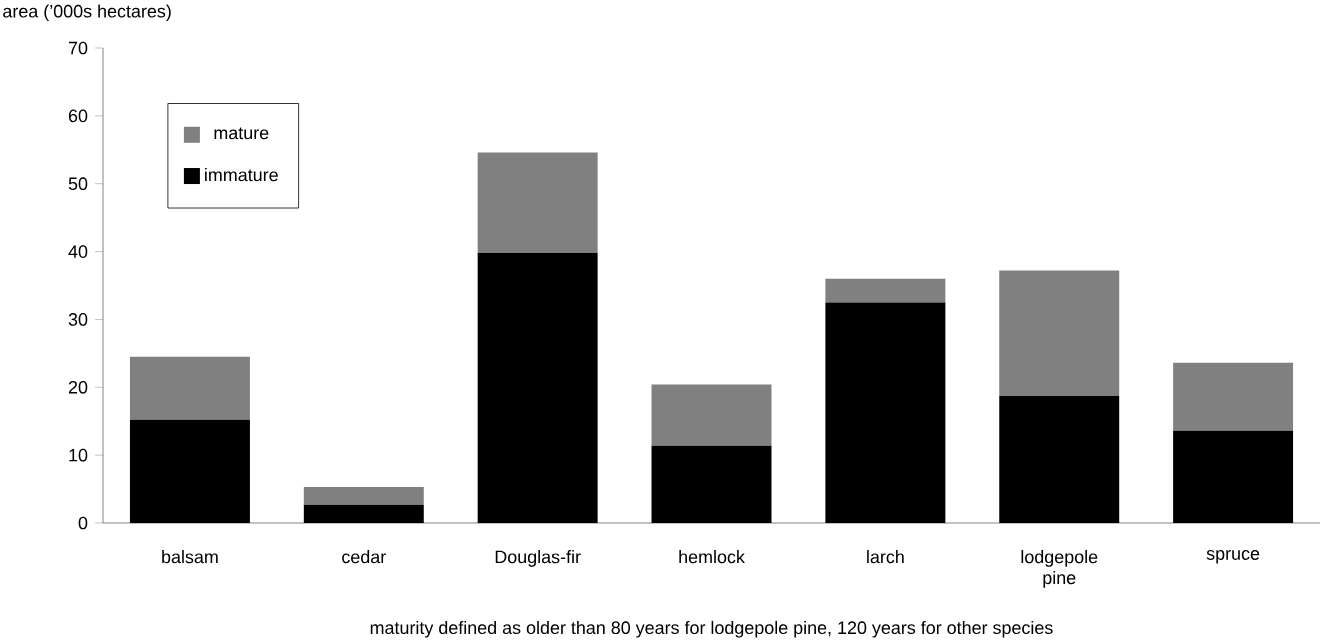  I want to click on y-tick-label: 70, so click(78, 48).